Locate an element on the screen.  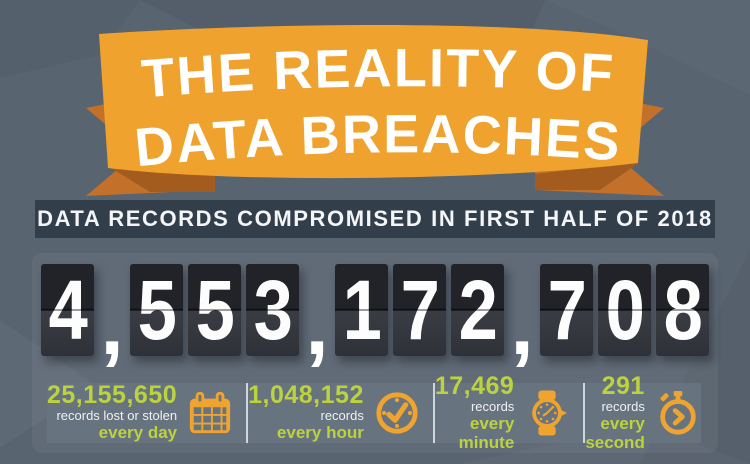
flip-digit-tile: 2 is located at coordinates (477, 310).